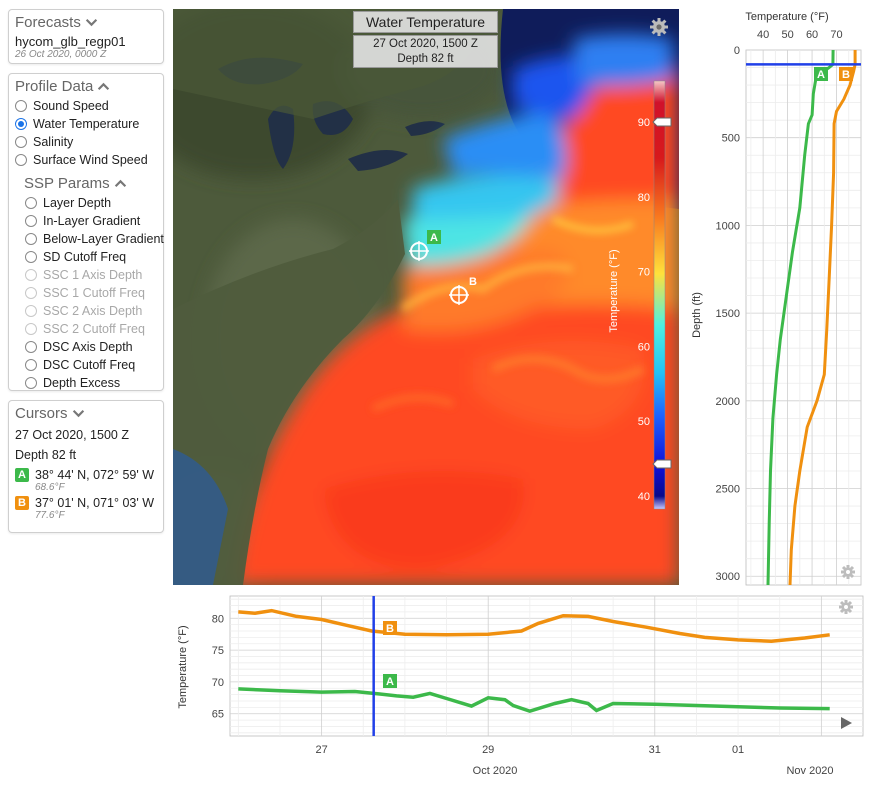  Describe the element at coordinates (534, 666) in the screenshot. I see `time-lines` at that location.